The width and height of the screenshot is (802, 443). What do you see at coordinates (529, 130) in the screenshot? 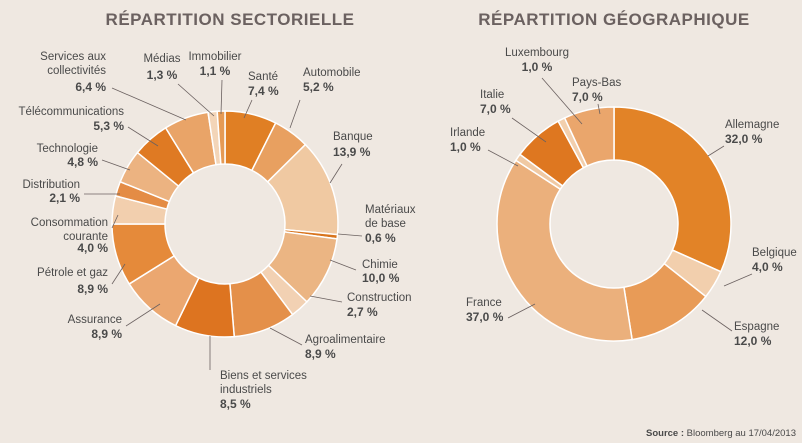
I see `leader-line-italie` at bounding box center [529, 130].